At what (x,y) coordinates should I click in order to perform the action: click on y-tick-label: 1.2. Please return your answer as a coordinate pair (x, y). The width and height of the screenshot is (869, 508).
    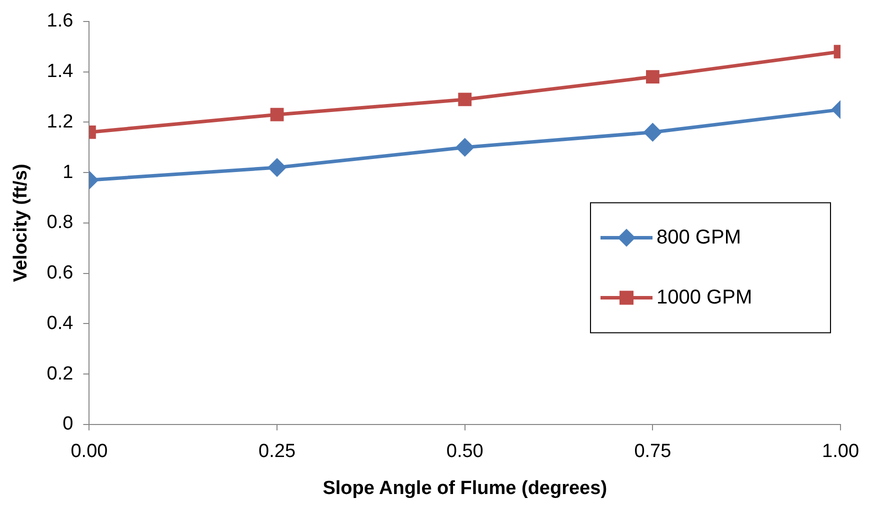
    Looking at the image, I should click on (60, 121).